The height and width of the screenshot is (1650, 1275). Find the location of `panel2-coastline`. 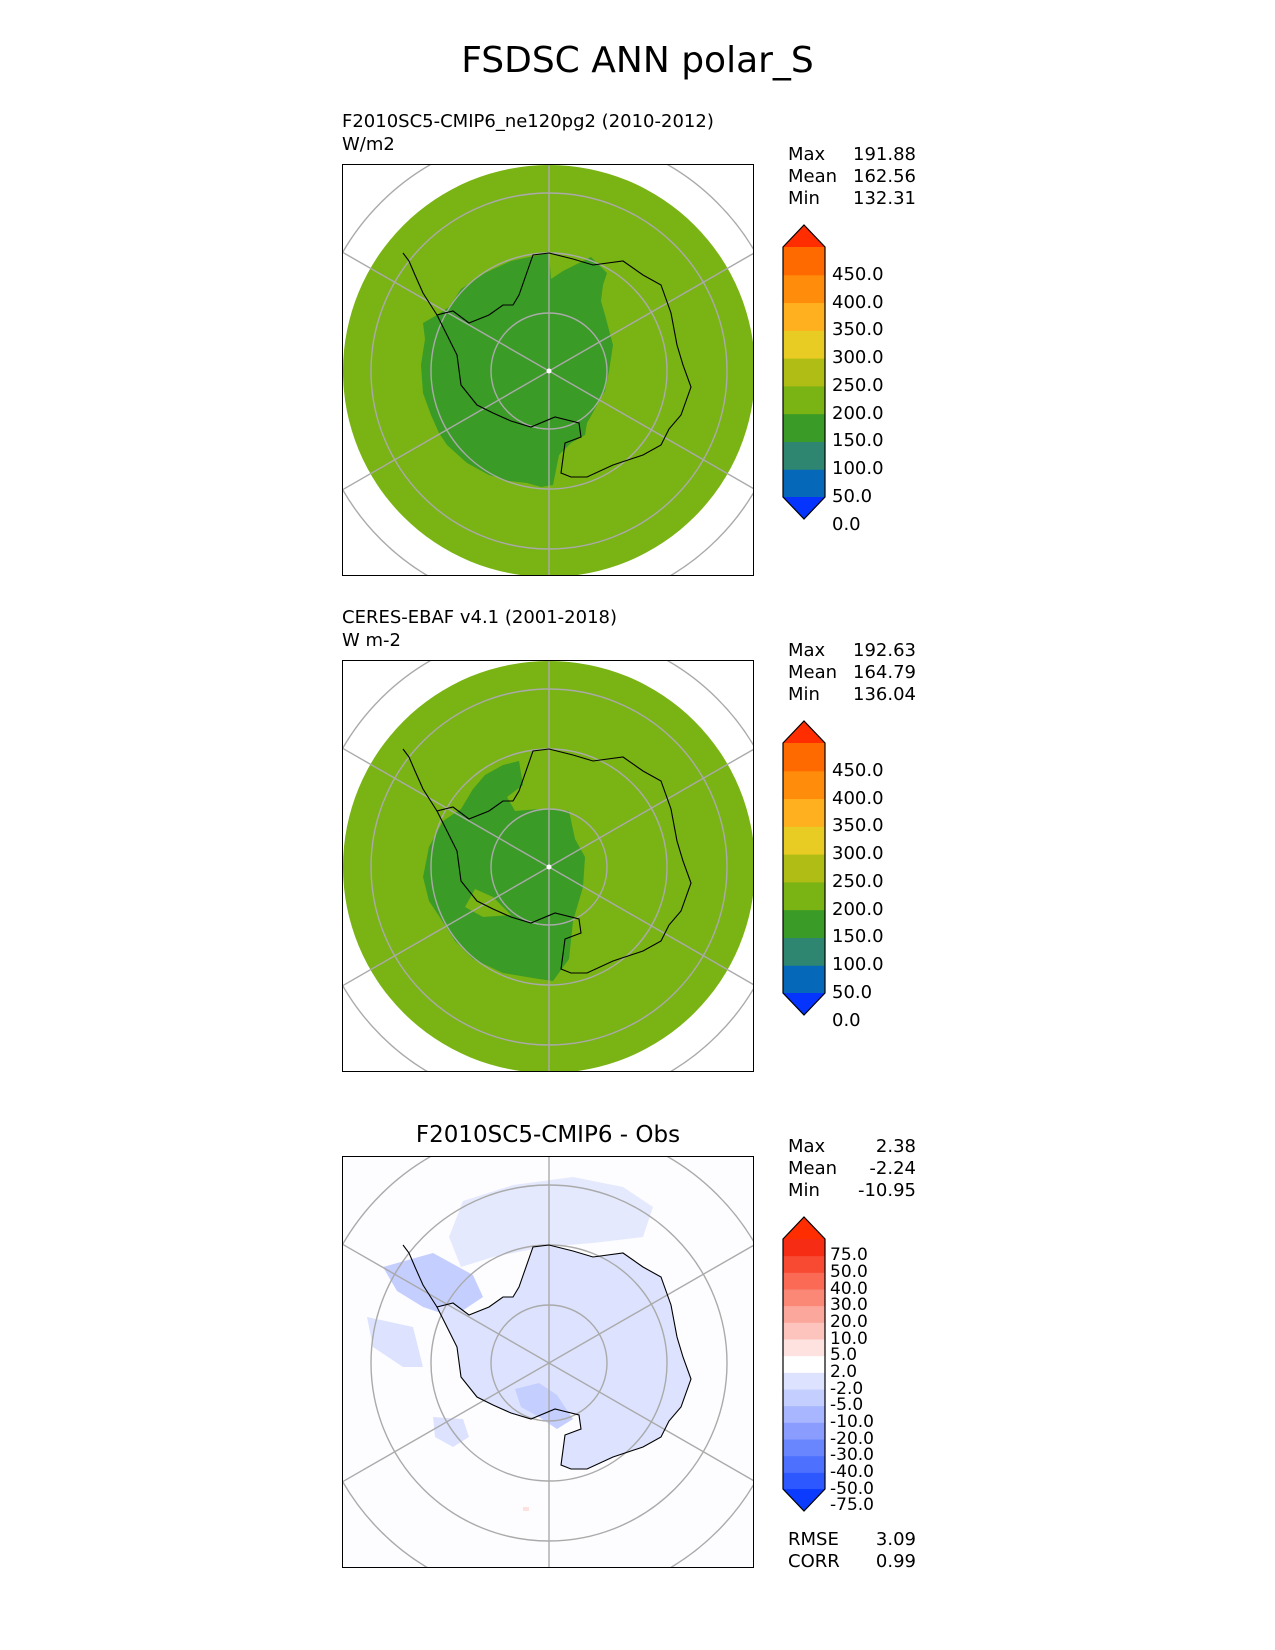

panel2-coastline is located at coordinates (564, 861).